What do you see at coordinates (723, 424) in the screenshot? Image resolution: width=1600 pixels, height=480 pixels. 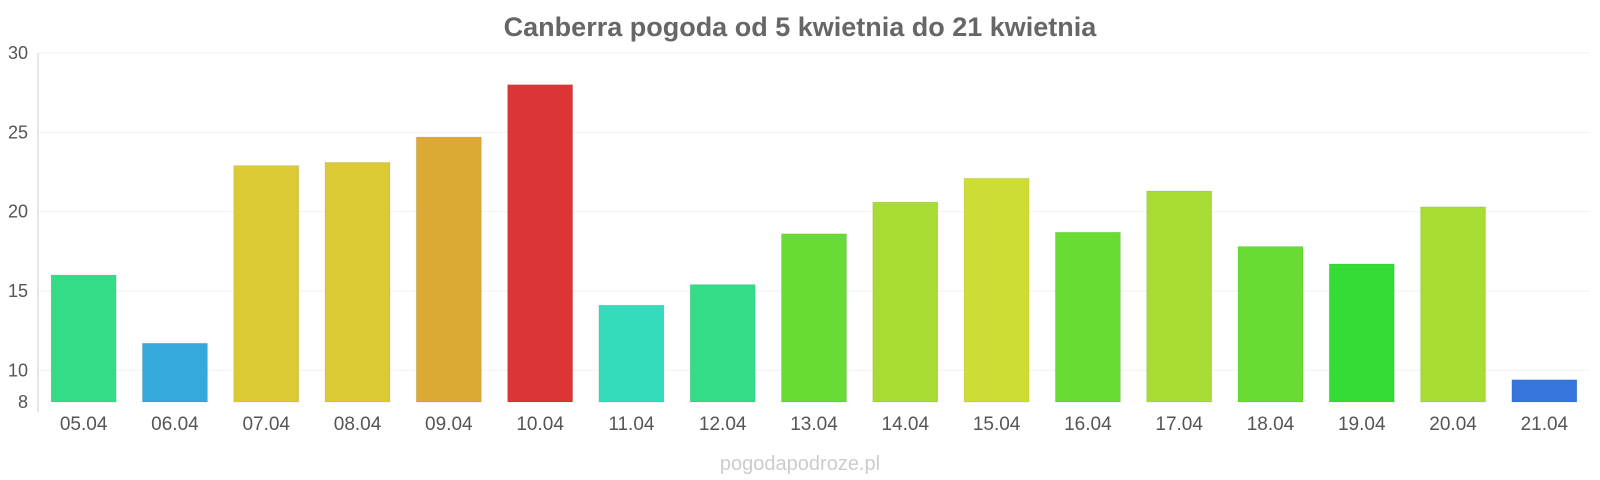 I see `x-tick-label: 12.04` at bounding box center [723, 424].